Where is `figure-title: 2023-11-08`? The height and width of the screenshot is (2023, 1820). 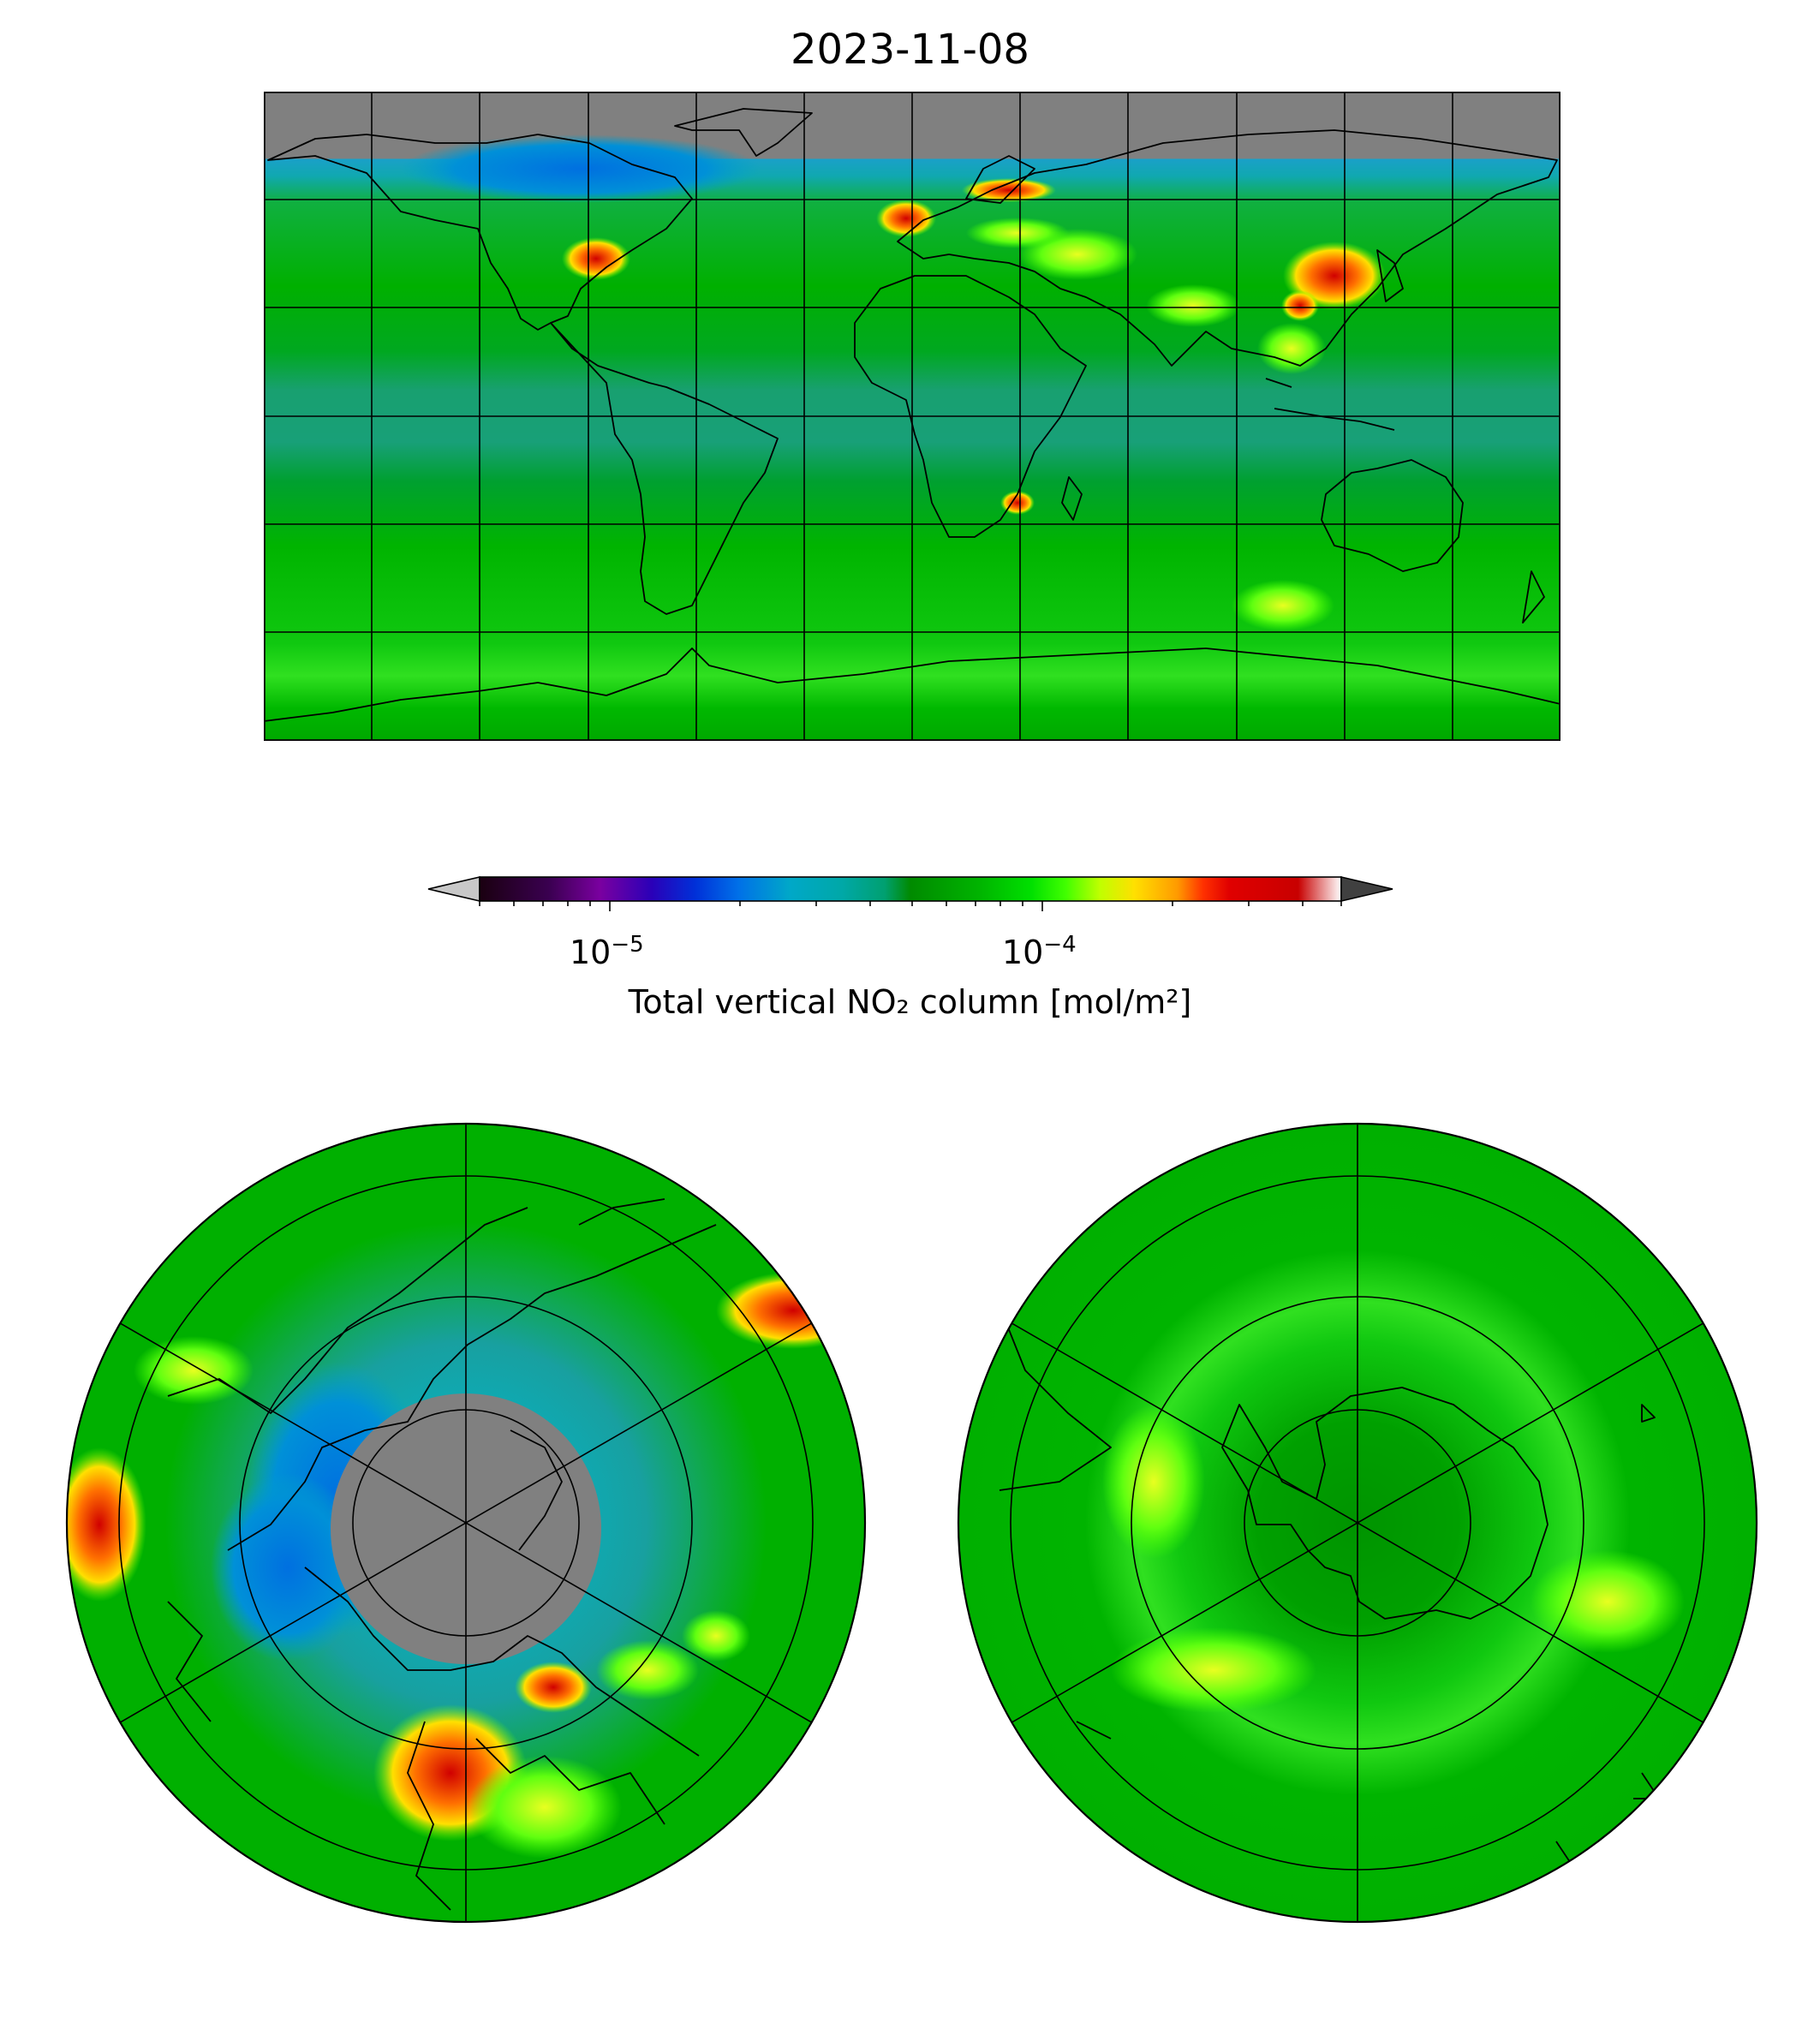 figure-title: 2023-11-08 is located at coordinates (910, 50).